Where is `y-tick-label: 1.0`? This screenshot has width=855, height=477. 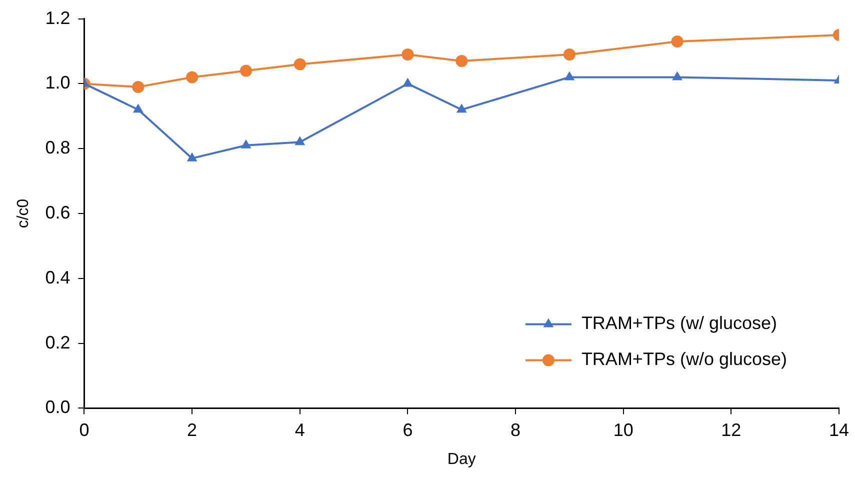
y-tick-label: 1.0 is located at coordinates (57, 82).